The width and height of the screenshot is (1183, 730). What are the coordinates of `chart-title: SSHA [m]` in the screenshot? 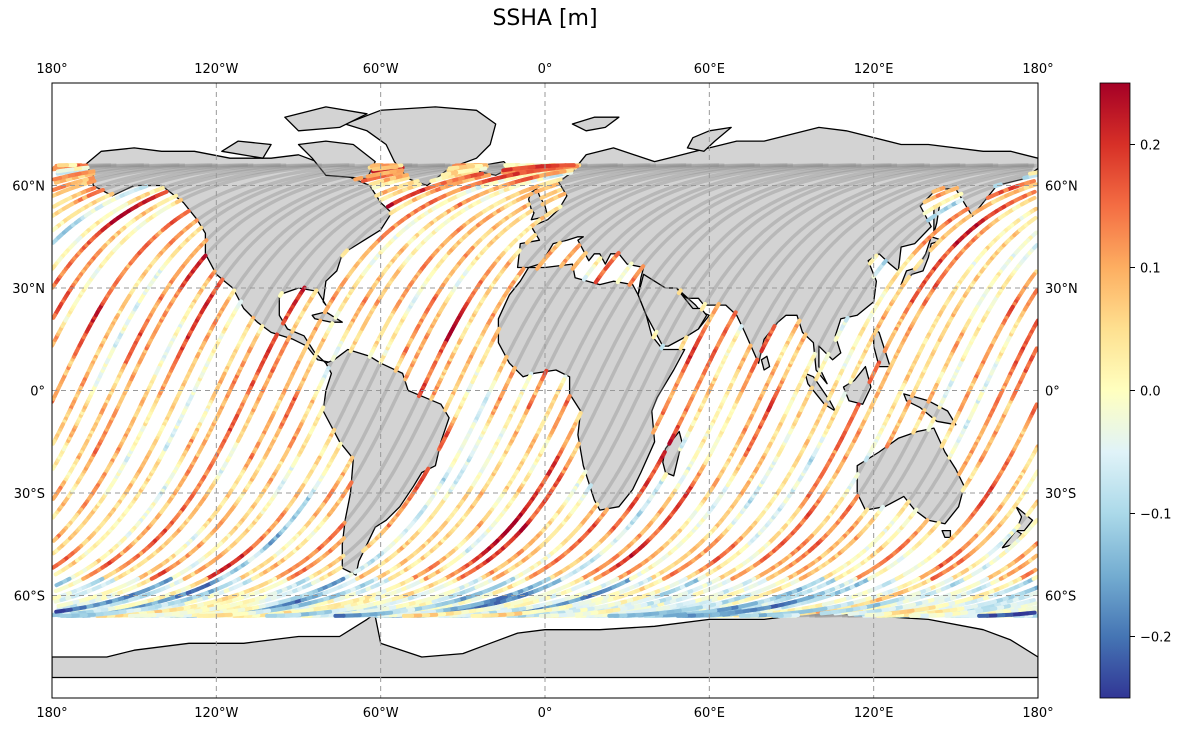 It's located at (545, 18).